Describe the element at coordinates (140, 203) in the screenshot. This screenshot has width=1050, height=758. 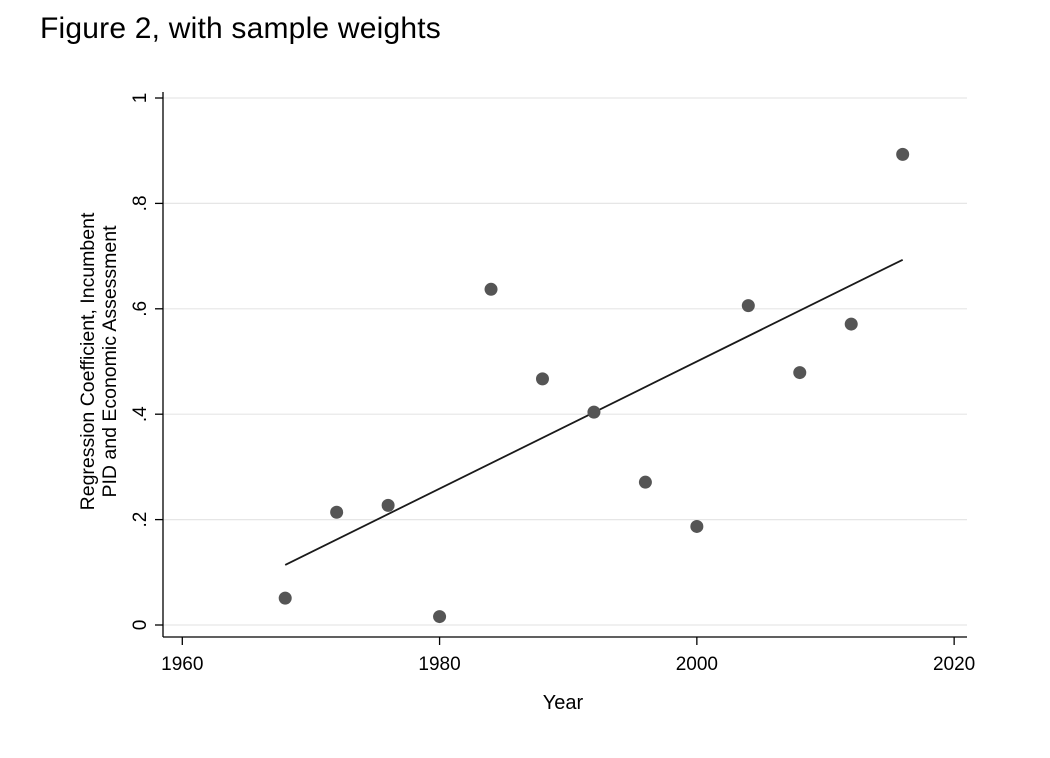
I see `y-tick-label: .8` at that location.